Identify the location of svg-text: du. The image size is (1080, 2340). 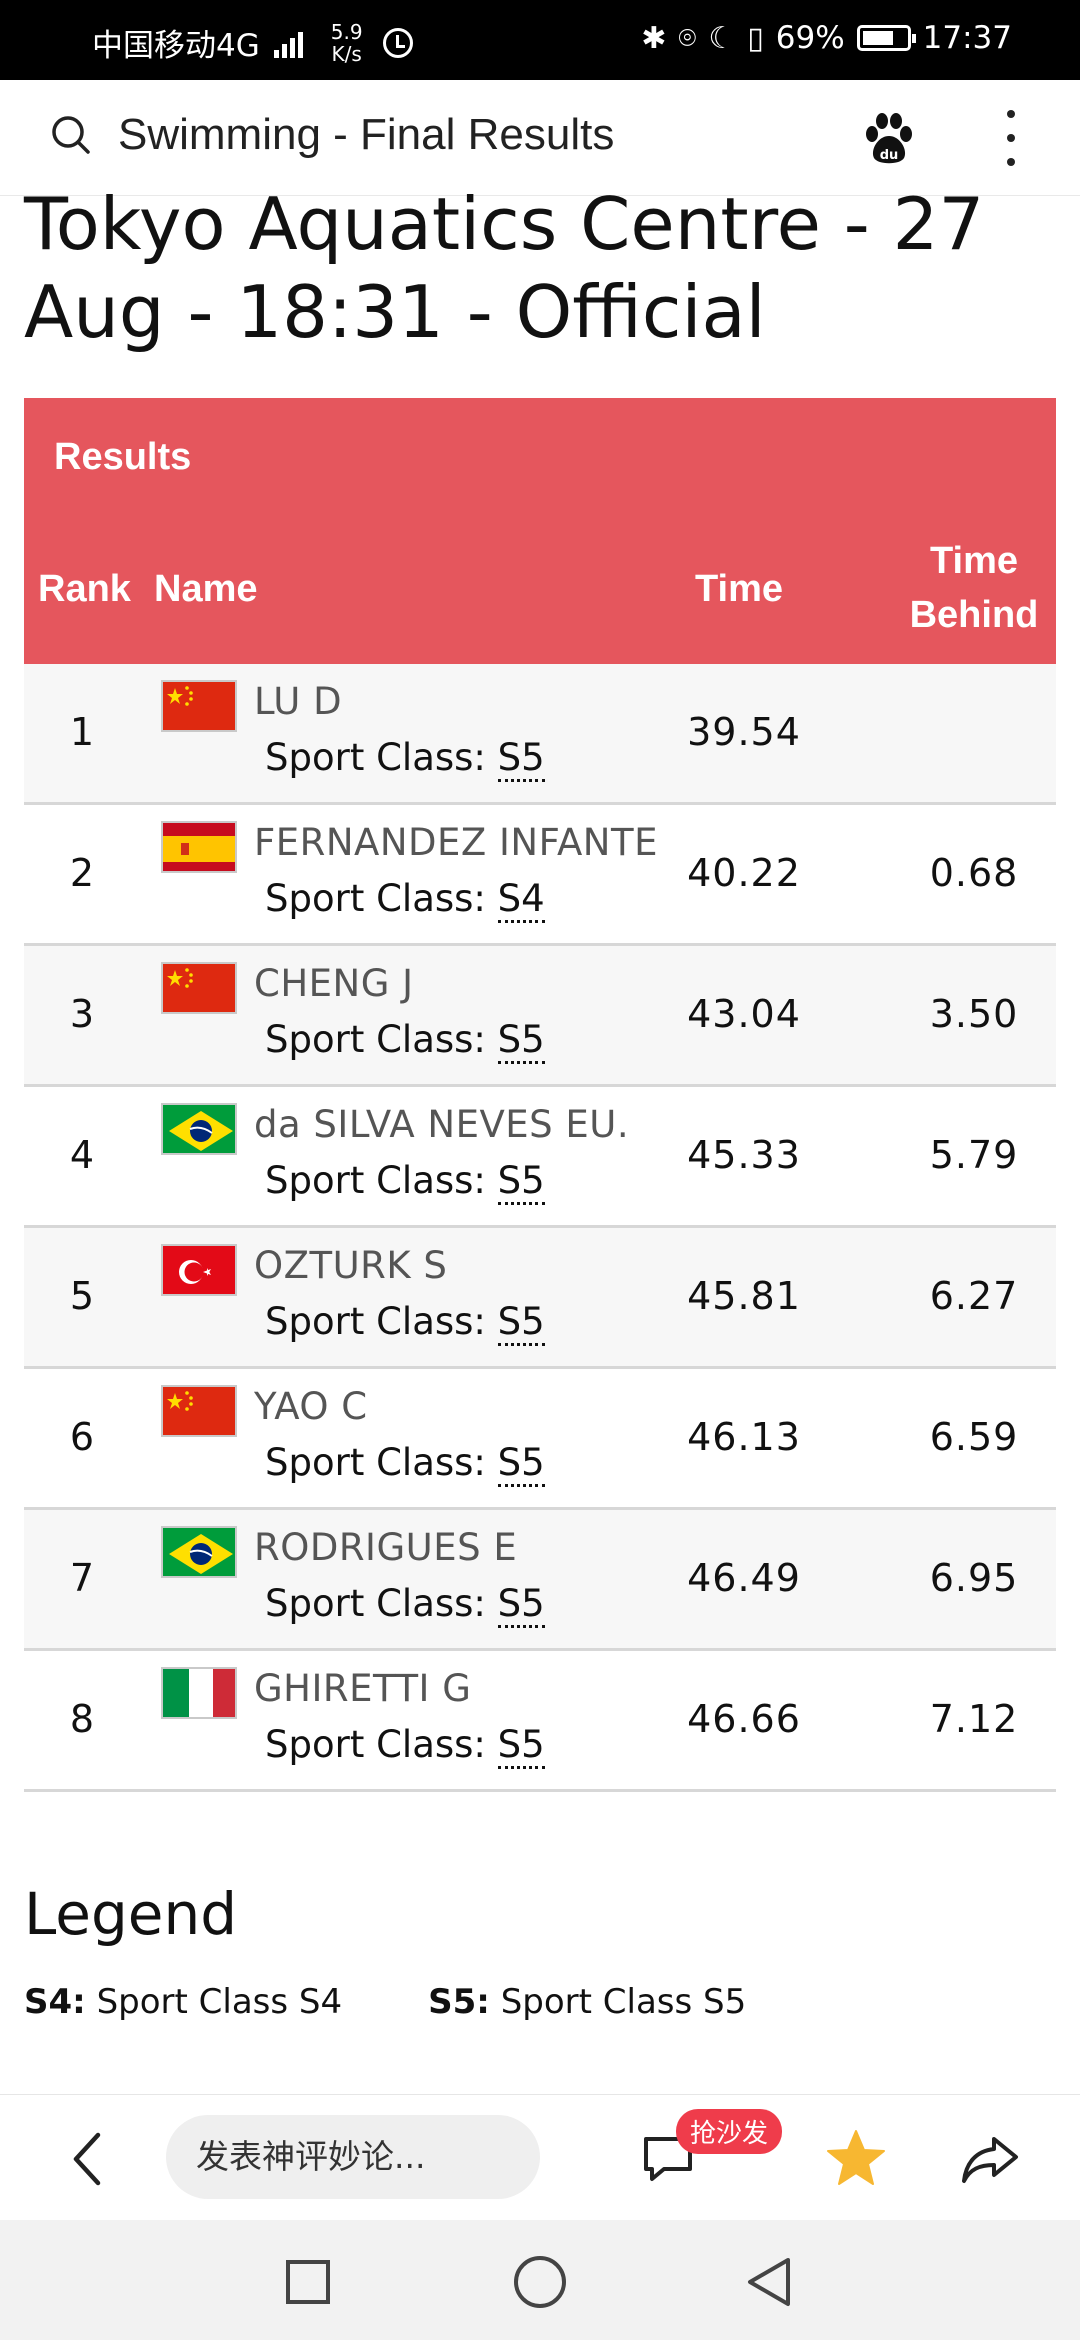
(889, 155).